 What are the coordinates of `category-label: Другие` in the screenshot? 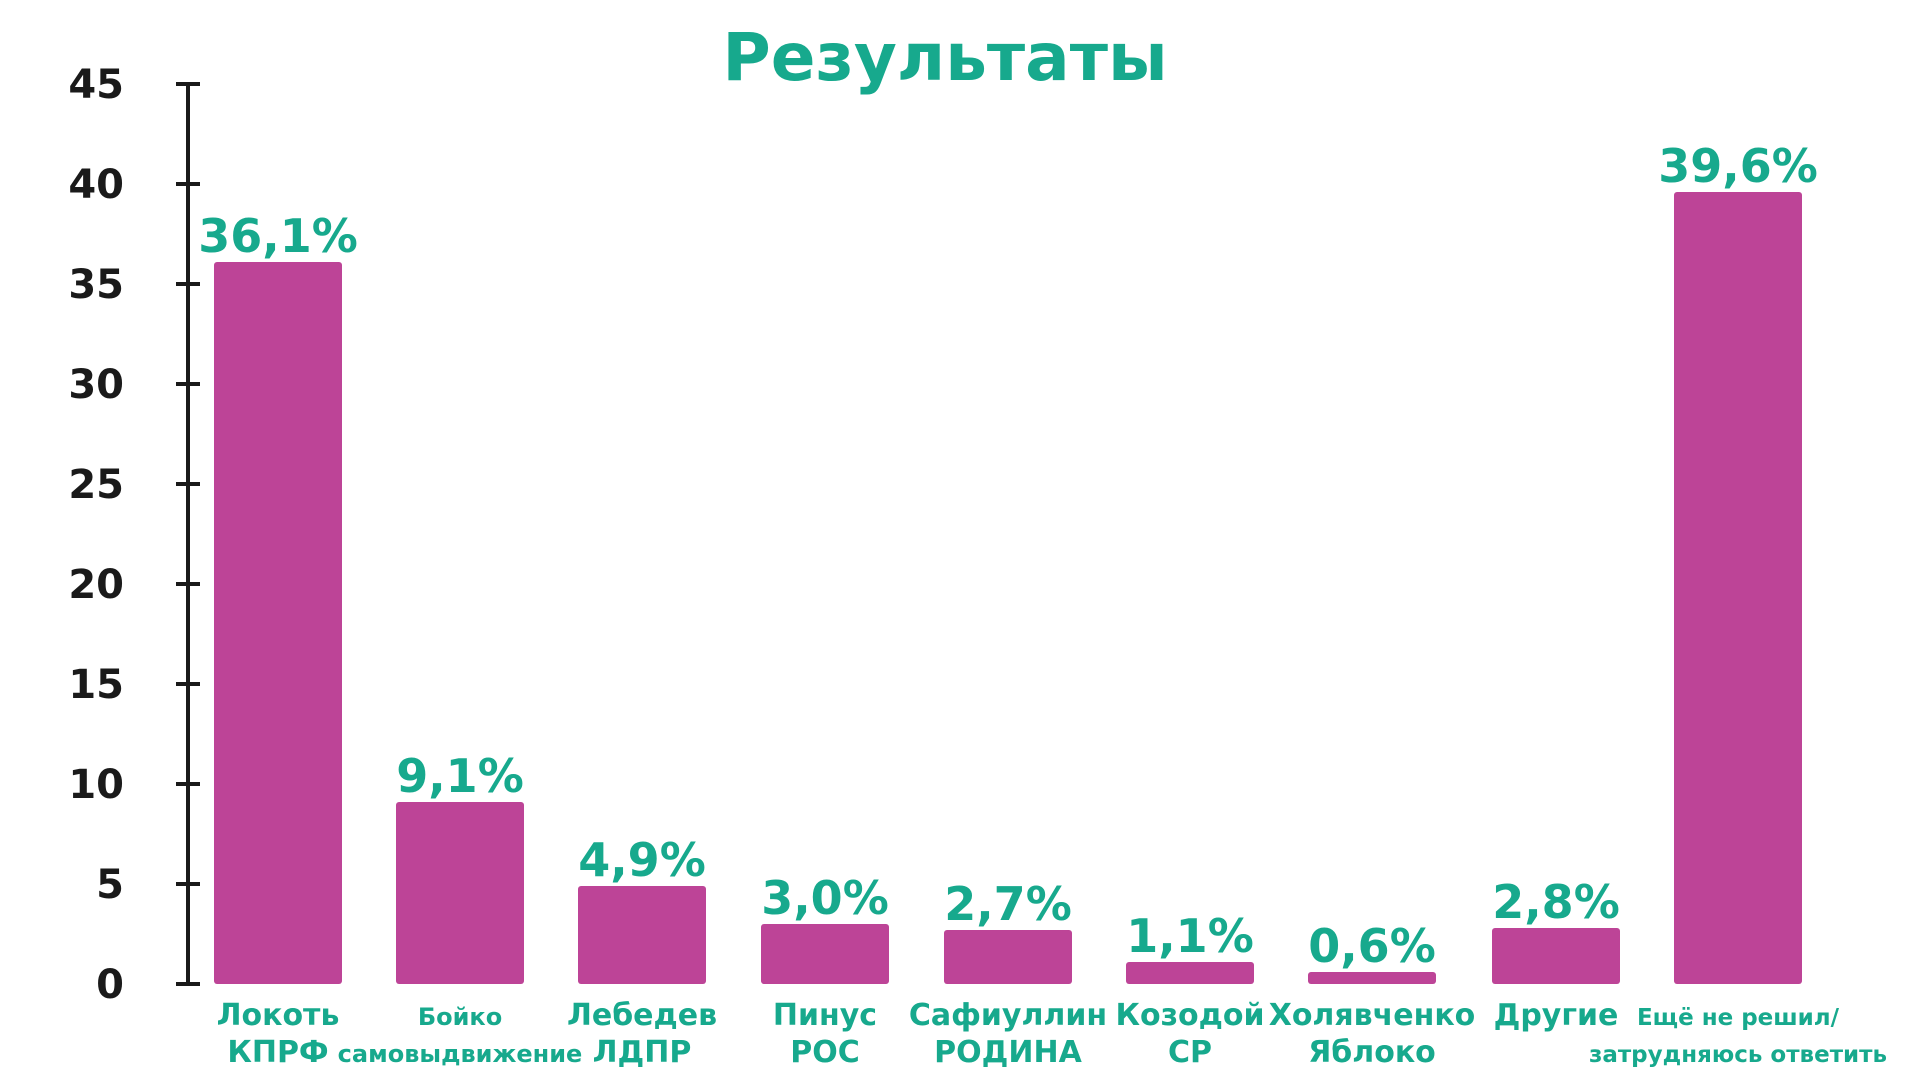 It's located at (1556, 1015).